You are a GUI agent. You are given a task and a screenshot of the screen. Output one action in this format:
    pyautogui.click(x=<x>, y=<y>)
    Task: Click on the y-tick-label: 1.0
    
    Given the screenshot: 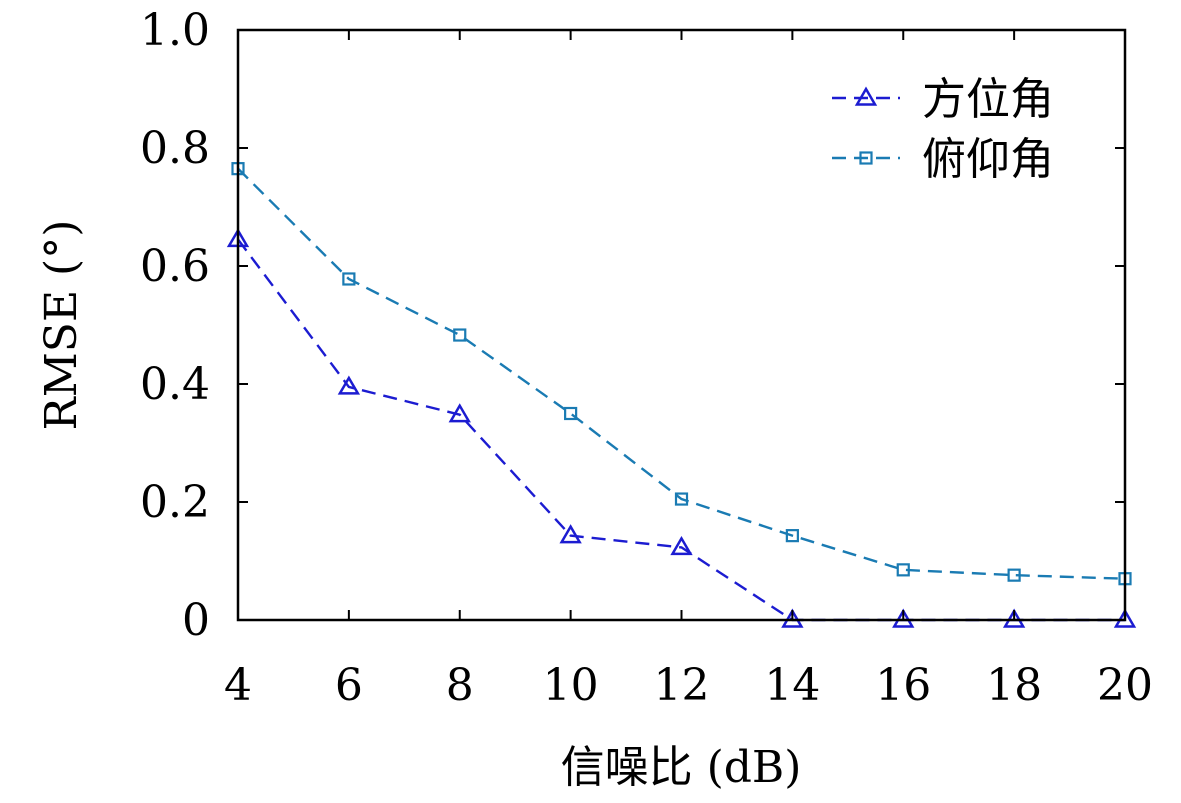 What is the action you would take?
    pyautogui.click(x=175, y=30)
    